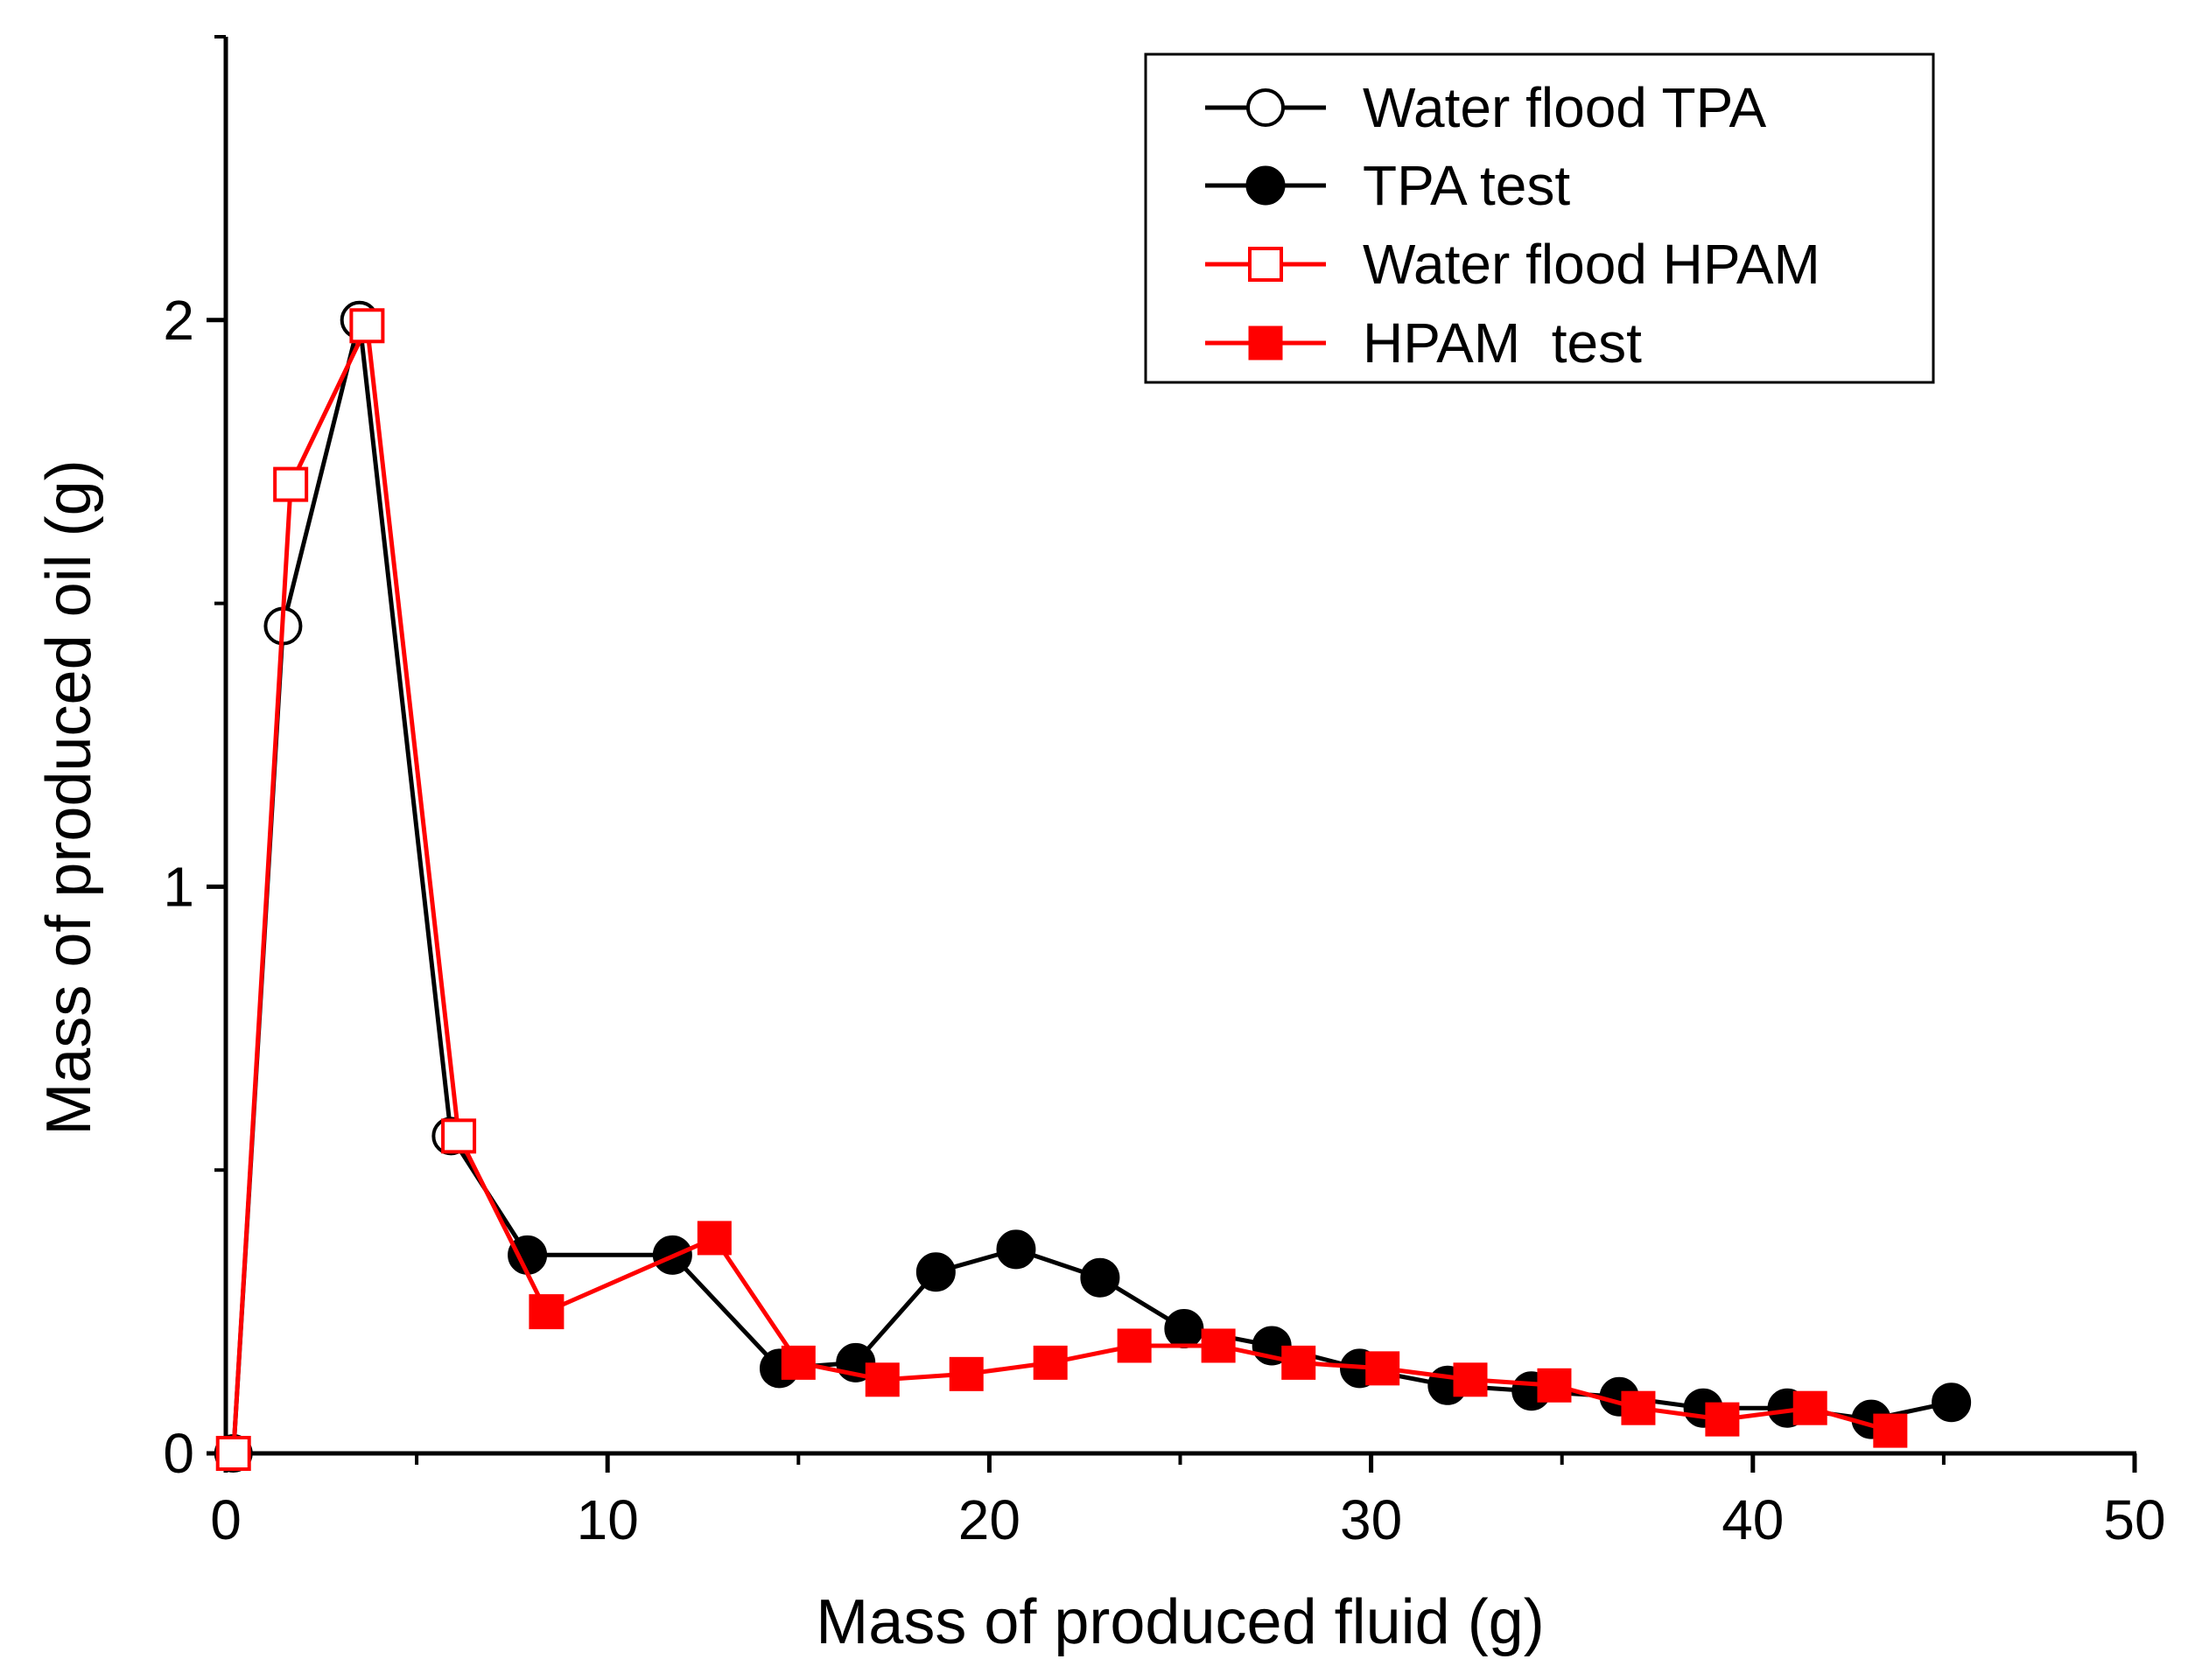 The height and width of the screenshot is (1680, 2195). I want to click on legend-entry: Water flood TPA, so click(1486, 107).